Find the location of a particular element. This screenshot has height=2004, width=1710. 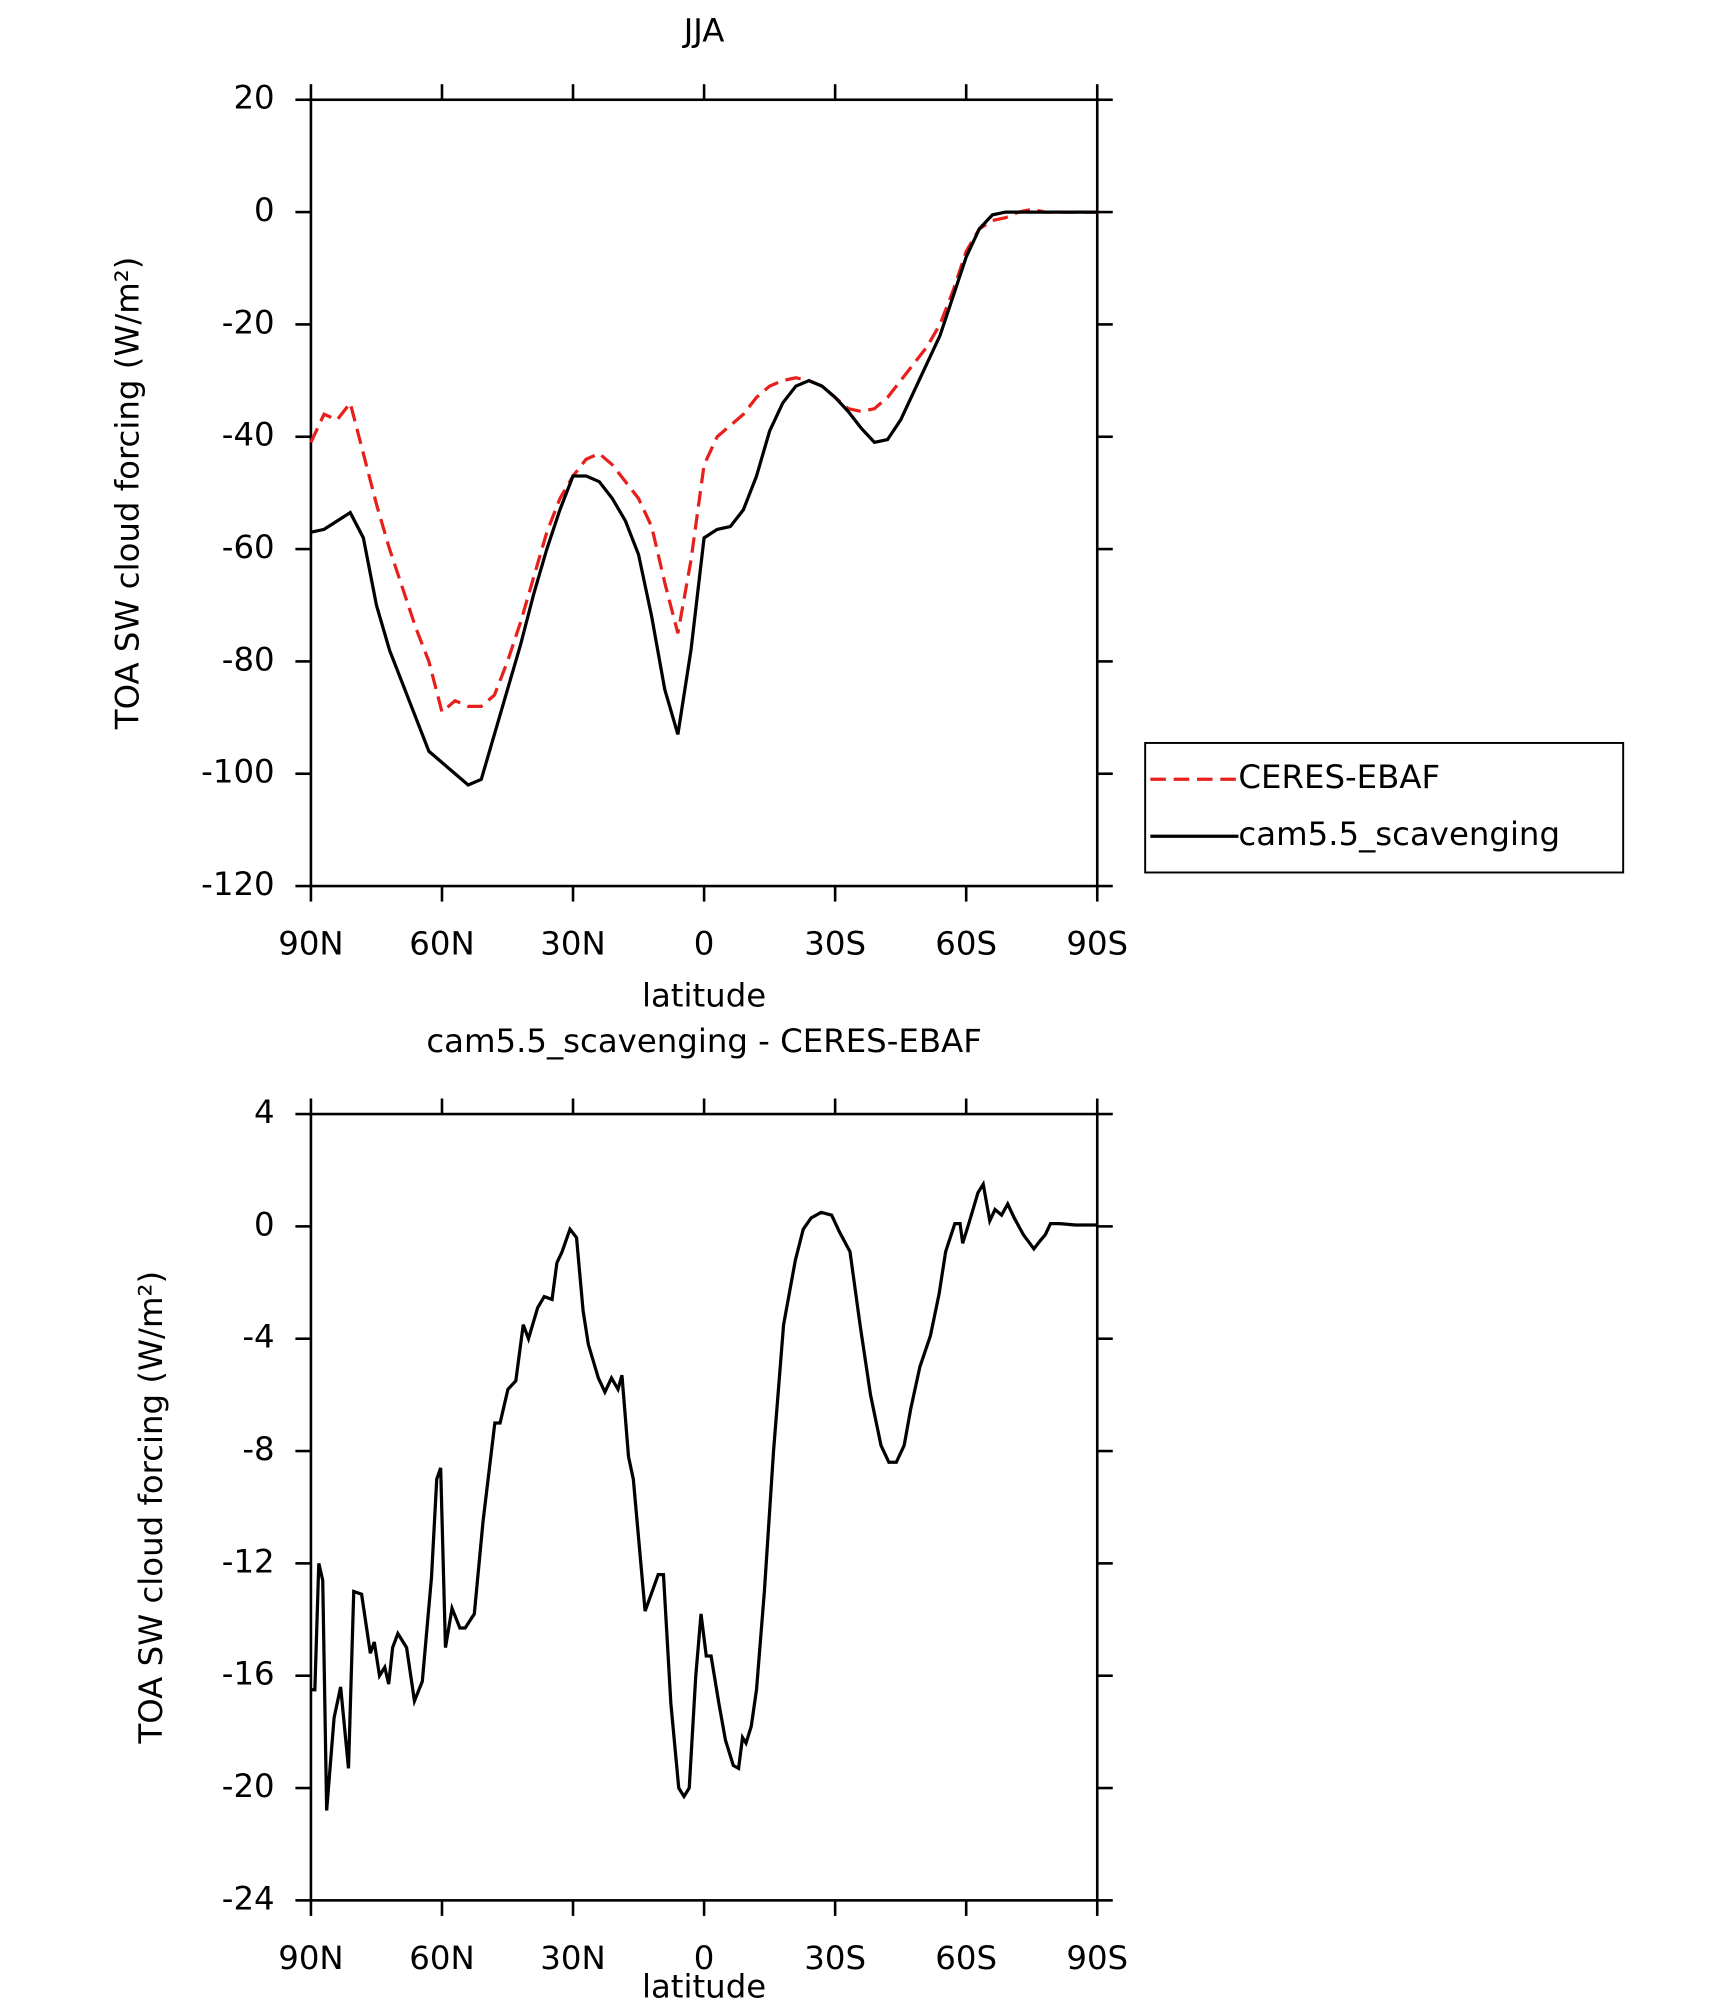

y-tick-label: -80 is located at coordinates (248, 659).